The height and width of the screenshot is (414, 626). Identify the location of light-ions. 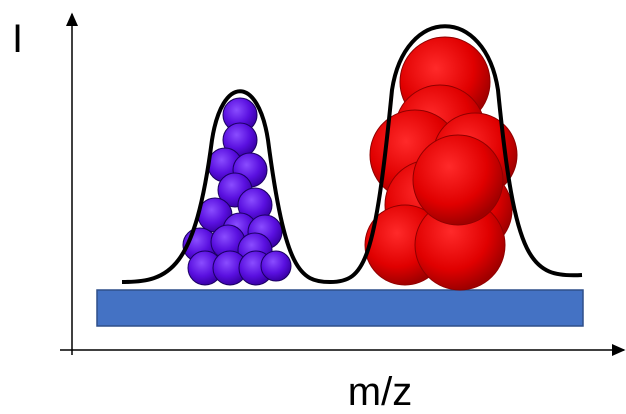
(237, 191).